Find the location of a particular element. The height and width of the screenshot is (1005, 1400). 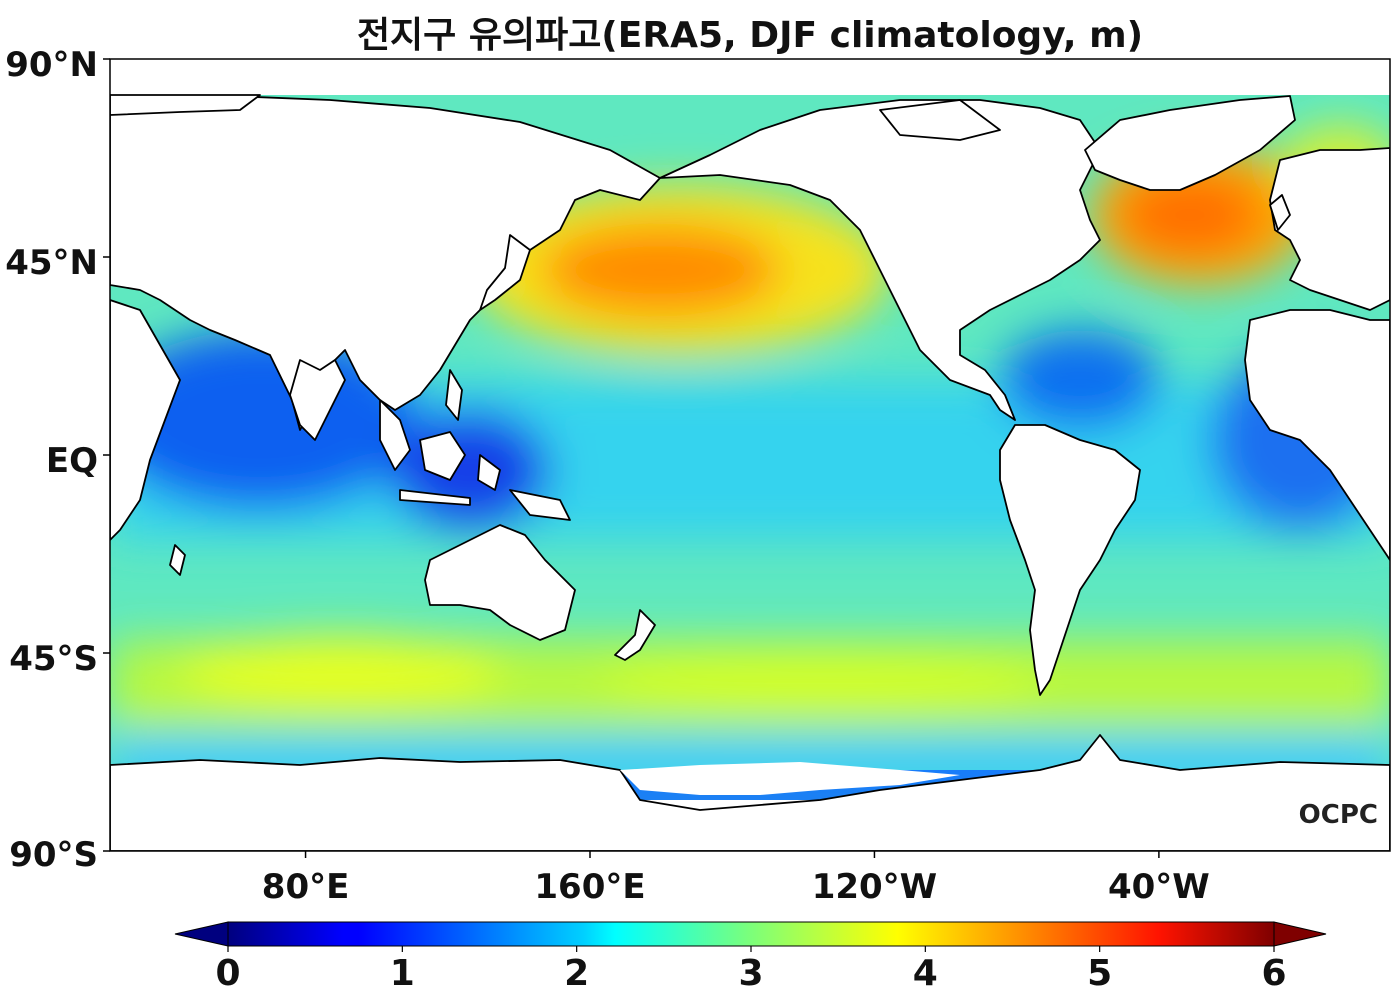

colorbar-tick-label: 3 is located at coordinates (750, 973).